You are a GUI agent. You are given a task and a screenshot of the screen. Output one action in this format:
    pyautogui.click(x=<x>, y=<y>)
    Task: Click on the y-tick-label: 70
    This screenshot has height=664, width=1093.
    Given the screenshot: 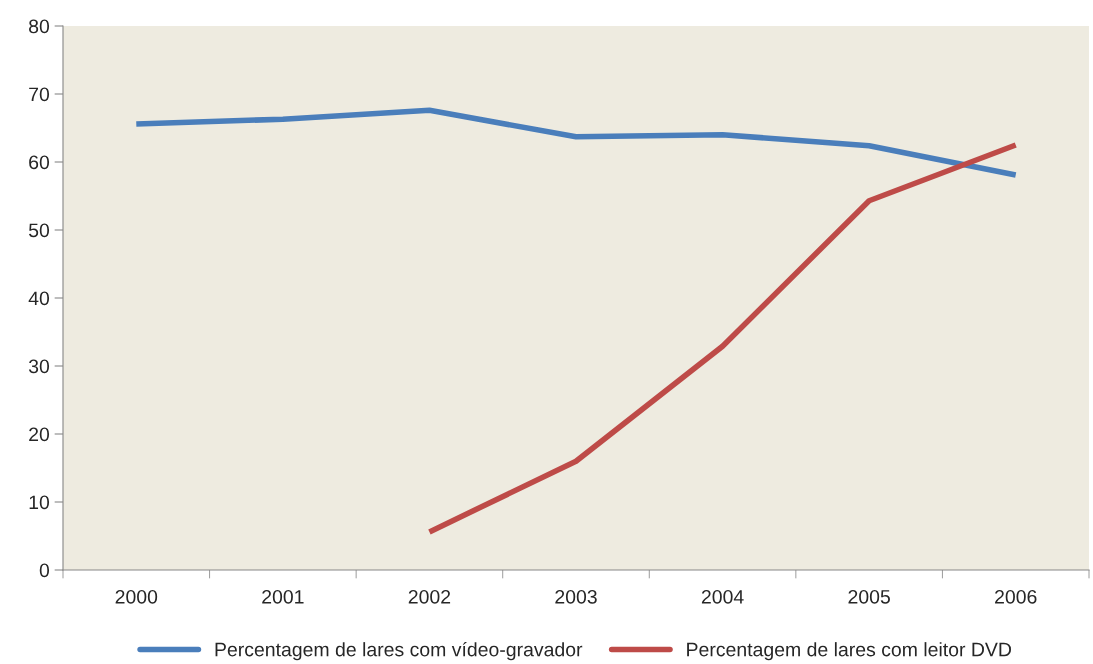 What is the action you would take?
    pyautogui.click(x=39, y=94)
    